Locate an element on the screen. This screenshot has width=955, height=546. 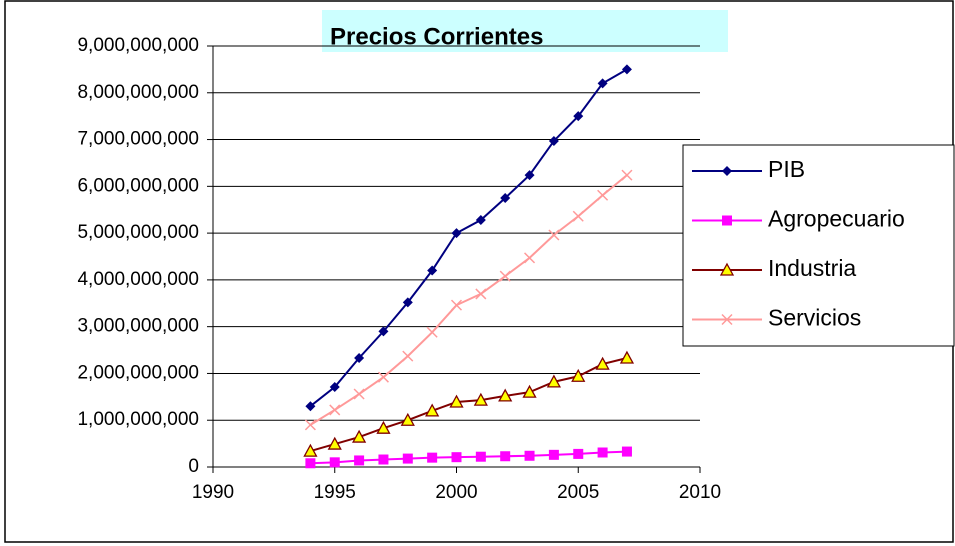
legend-label: Agropecuario is located at coordinates (836, 219).